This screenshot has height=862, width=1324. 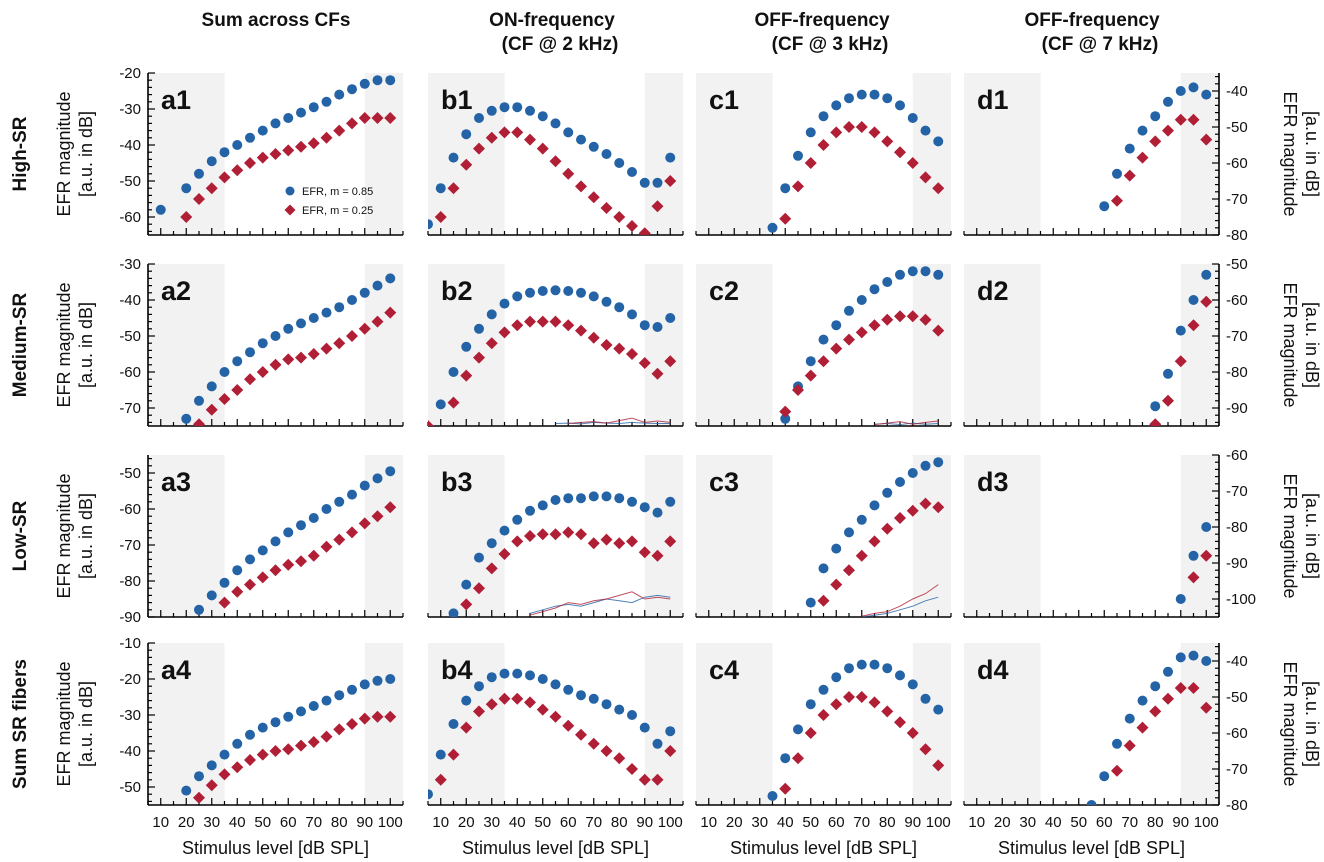 I want to click on trace-line, so click(x=613, y=423).